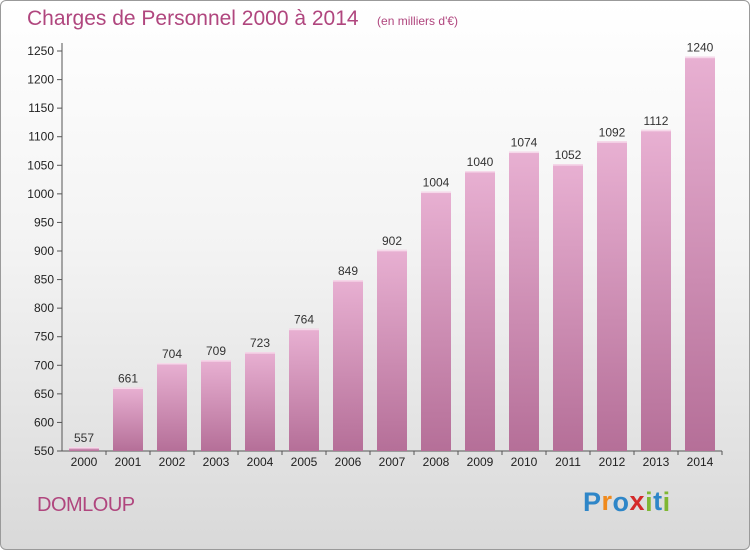 Image resolution: width=750 pixels, height=550 pixels. What do you see at coordinates (612, 132) in the screenshot?
I see `data-label-2012: 1092` at bounding box center [612, 132].